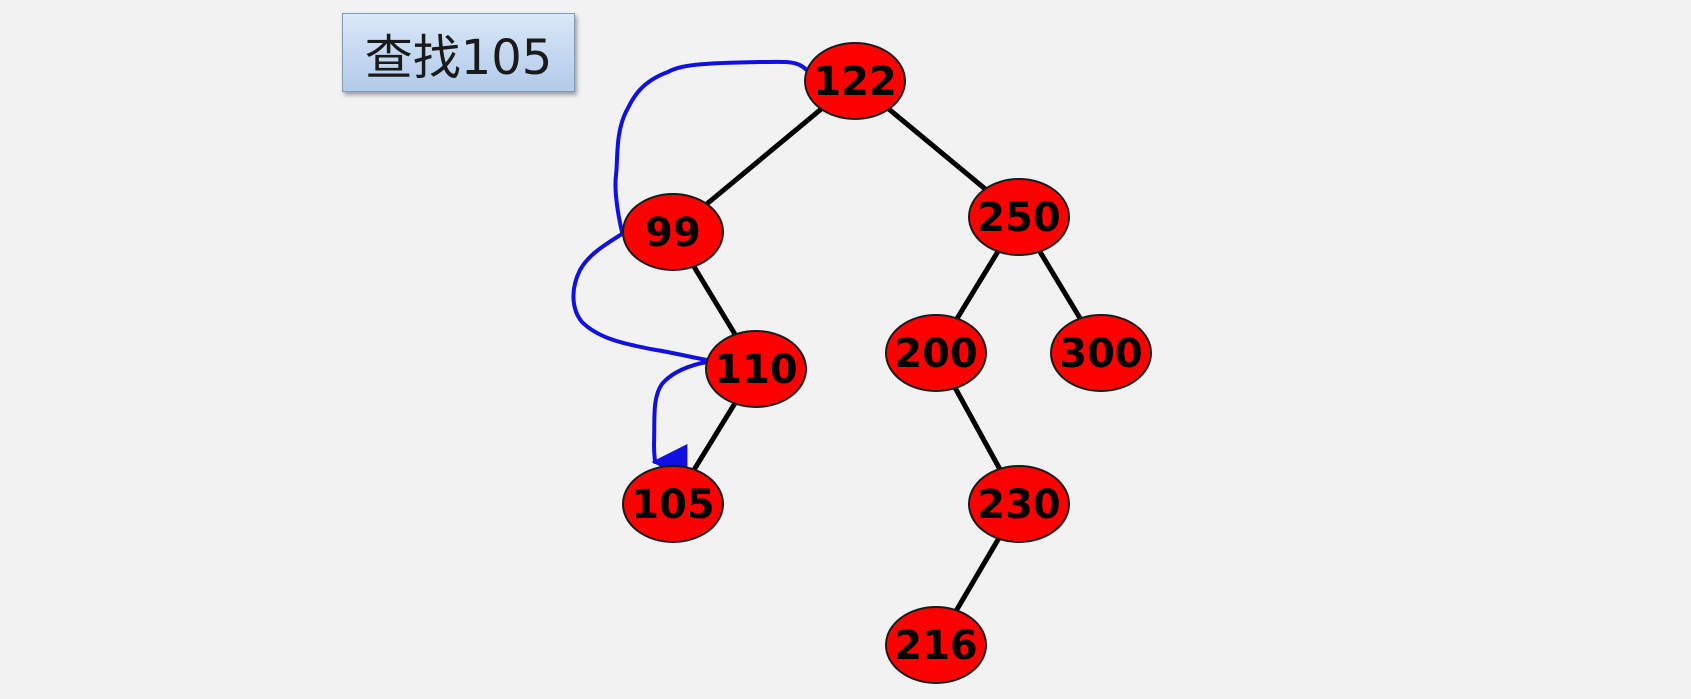  I want to click on tree-node-300: 300, so click(1101, 353).